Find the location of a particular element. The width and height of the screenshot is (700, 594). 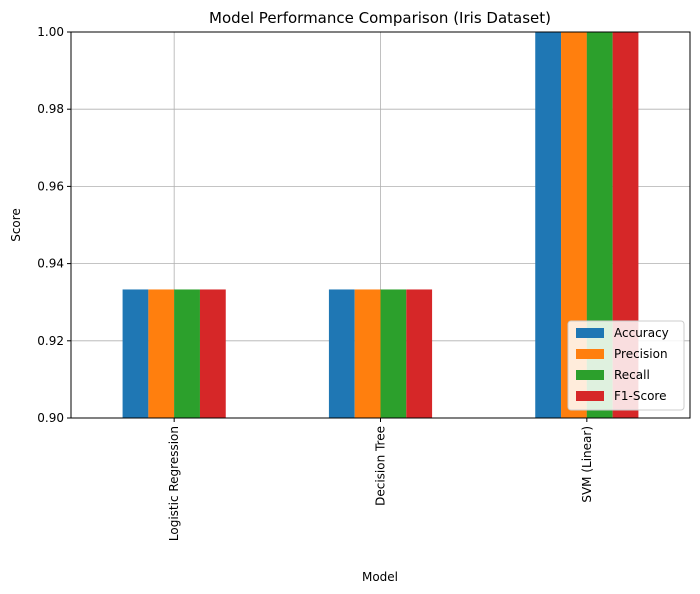

legend-label: Accuracy is located at coordinates (641, 333).